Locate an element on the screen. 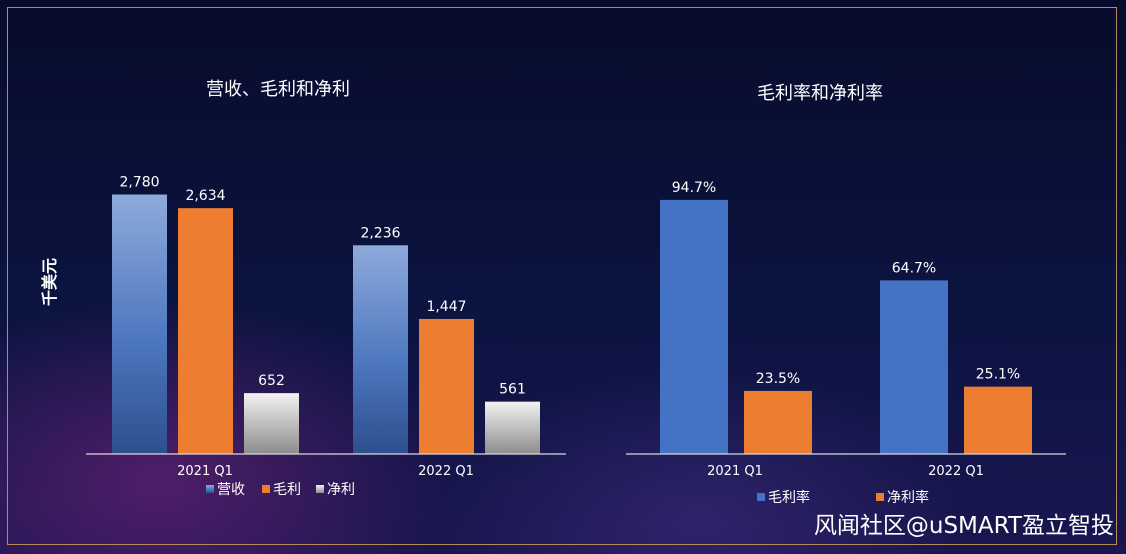 This screenshot has height=554, width=1126. bar-营收-2022-Q1 is located at coordinates (380, 349).